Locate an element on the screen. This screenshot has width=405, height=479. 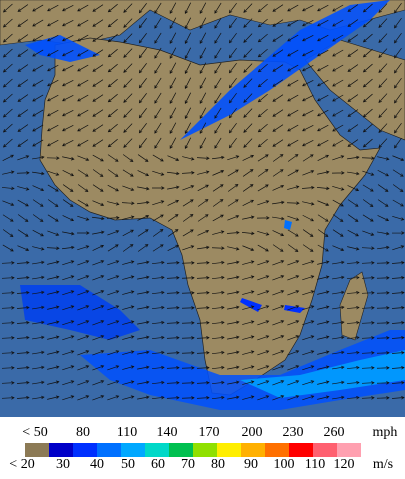
ms-label: 90 is located at coordinates (251, 464).